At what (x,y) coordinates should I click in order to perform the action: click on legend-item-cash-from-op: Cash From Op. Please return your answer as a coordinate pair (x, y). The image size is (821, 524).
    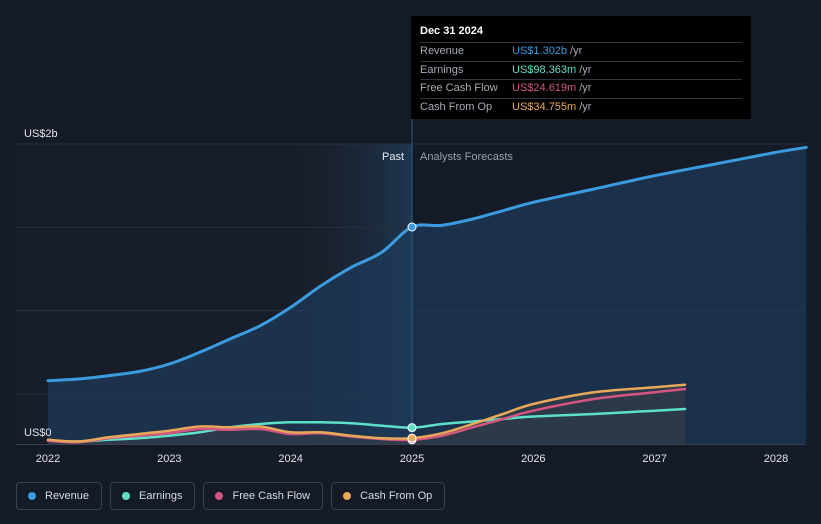
    Looking at the image, I should click on (388, 496).